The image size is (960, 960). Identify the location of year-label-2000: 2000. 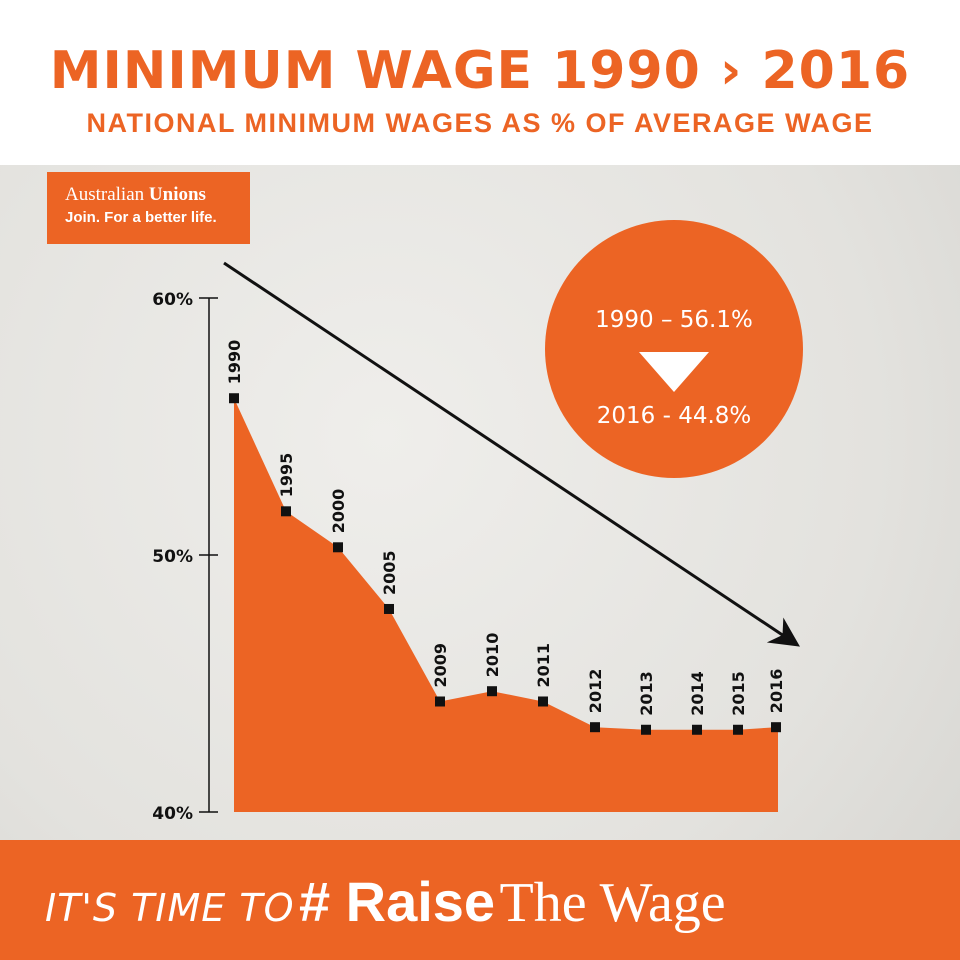
(338, 511).